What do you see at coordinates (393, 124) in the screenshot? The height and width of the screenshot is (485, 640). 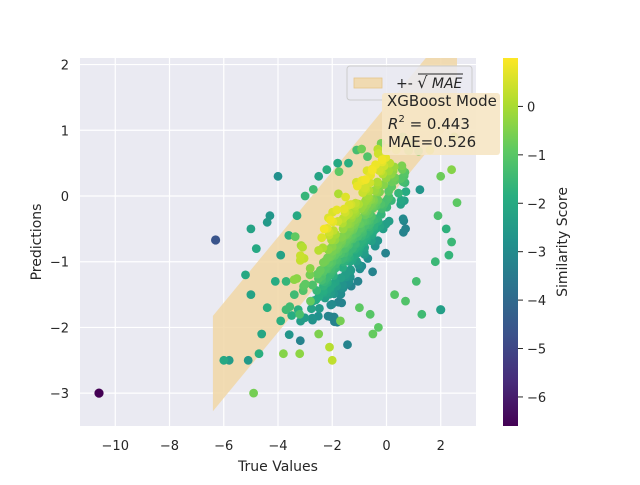 I see `r2-symbol: R` at bounding box center [393, 124].